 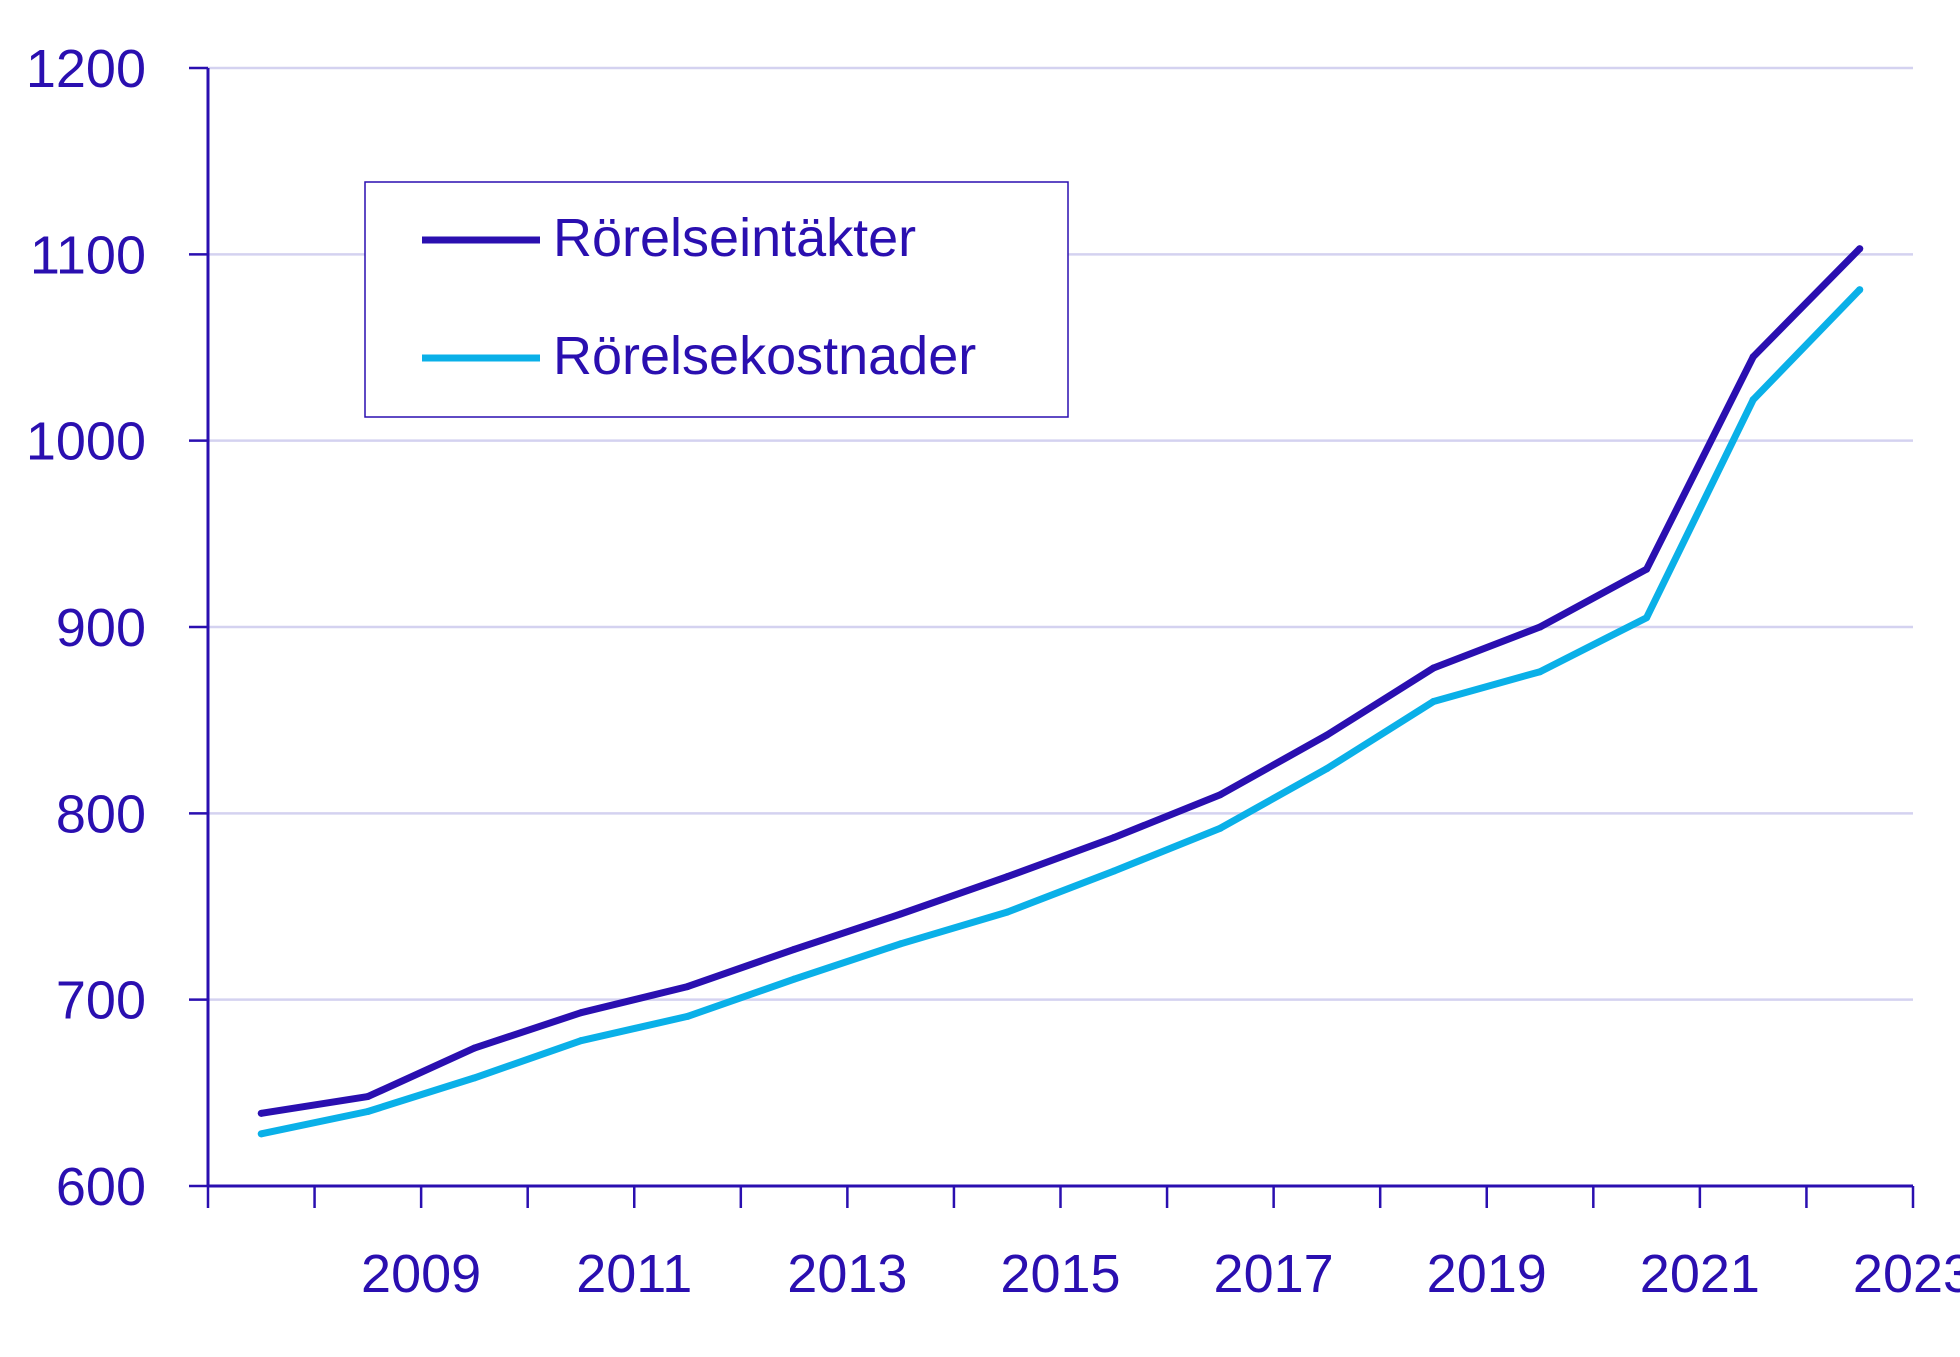 I want to click on y-tick-label-1200: 1200, so click(x=86, y=69).